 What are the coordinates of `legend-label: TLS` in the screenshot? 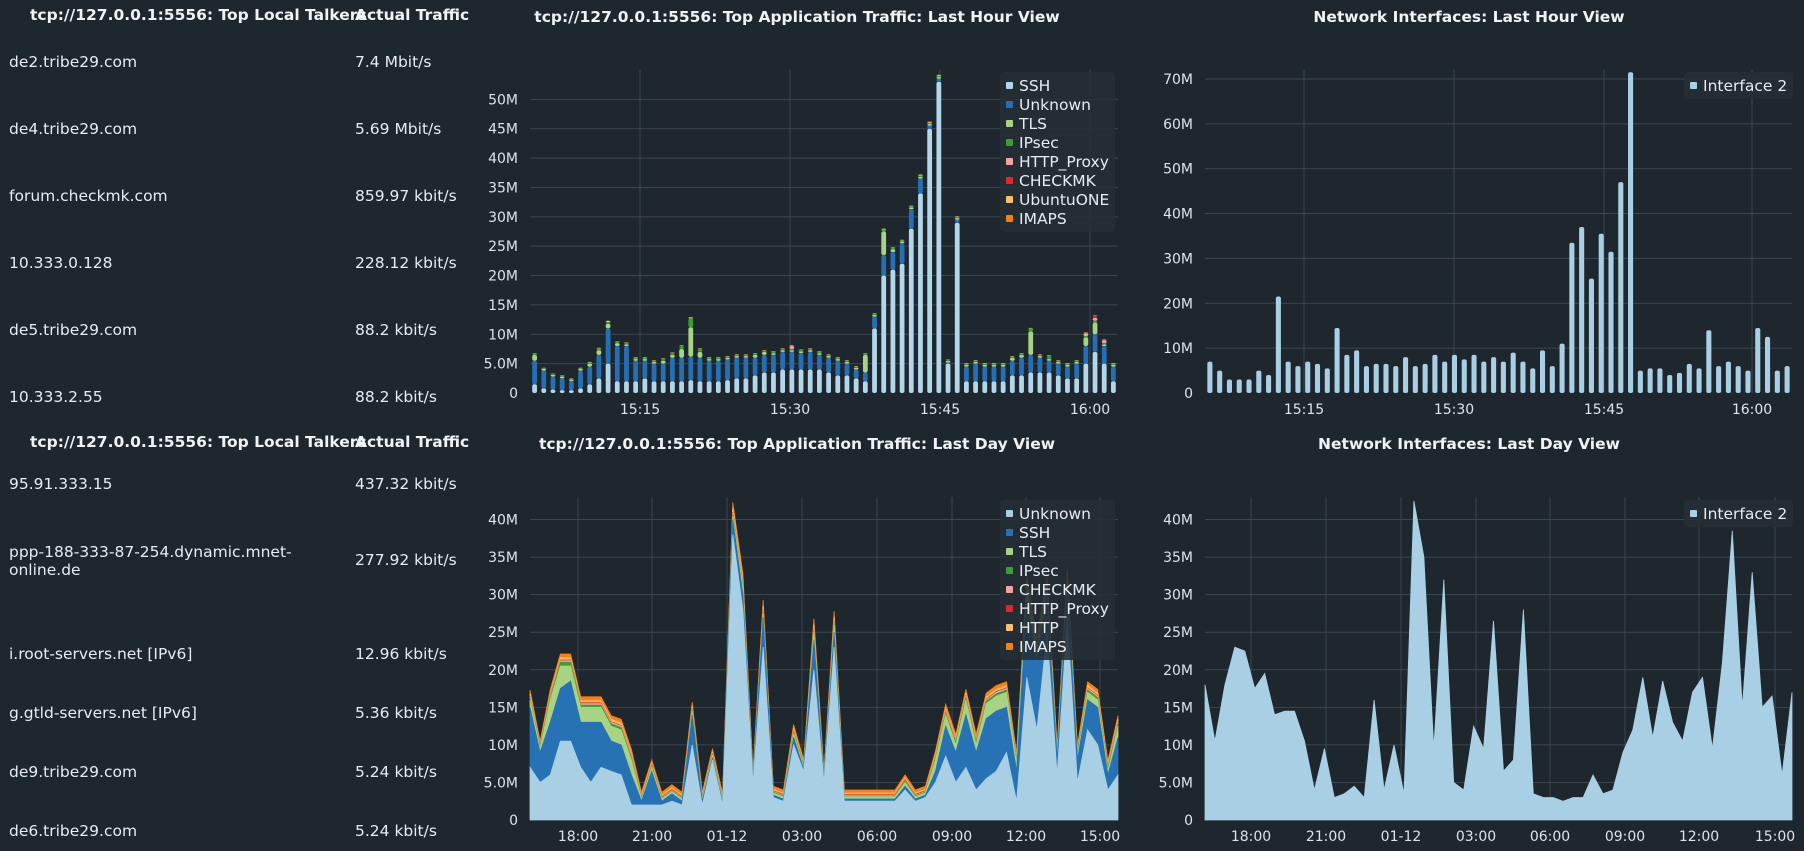 It's located at (1033, 123).